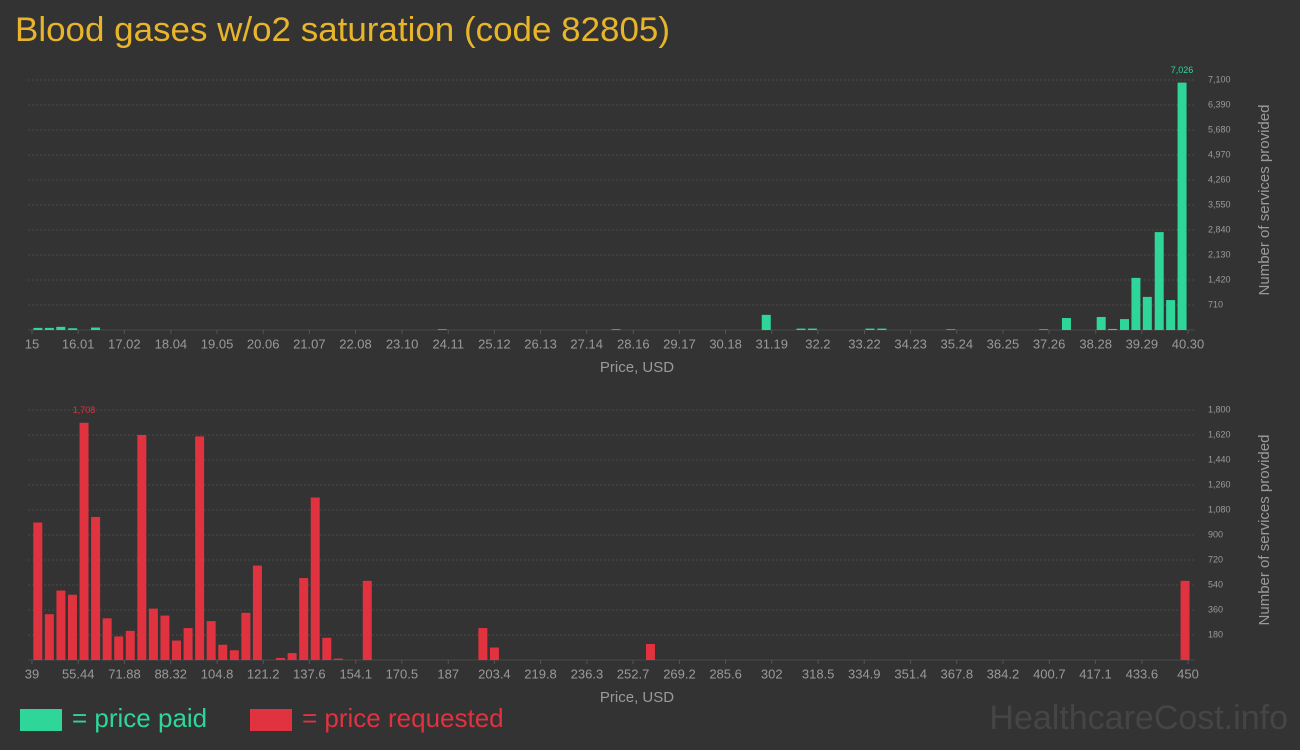 The image size is (1300, 750). What do you see at coordinates (1095, 343) in the screenshot?
I see `x-tick-label: 38.28` at bounding box center [1095, 343].